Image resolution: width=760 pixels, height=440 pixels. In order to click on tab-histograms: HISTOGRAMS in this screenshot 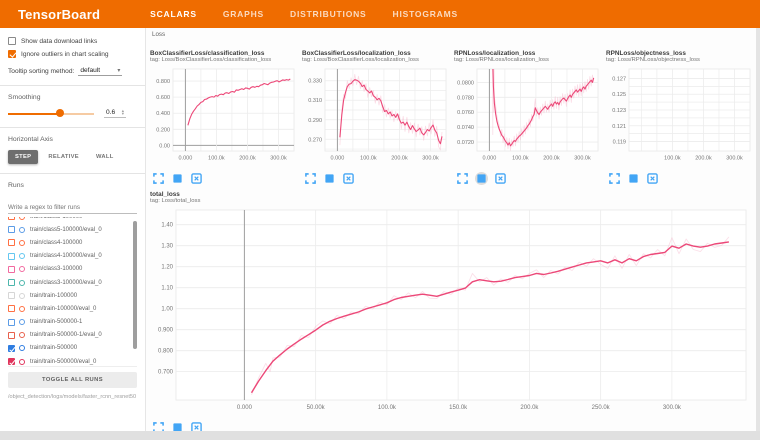, I will do `click(425, 14)`.